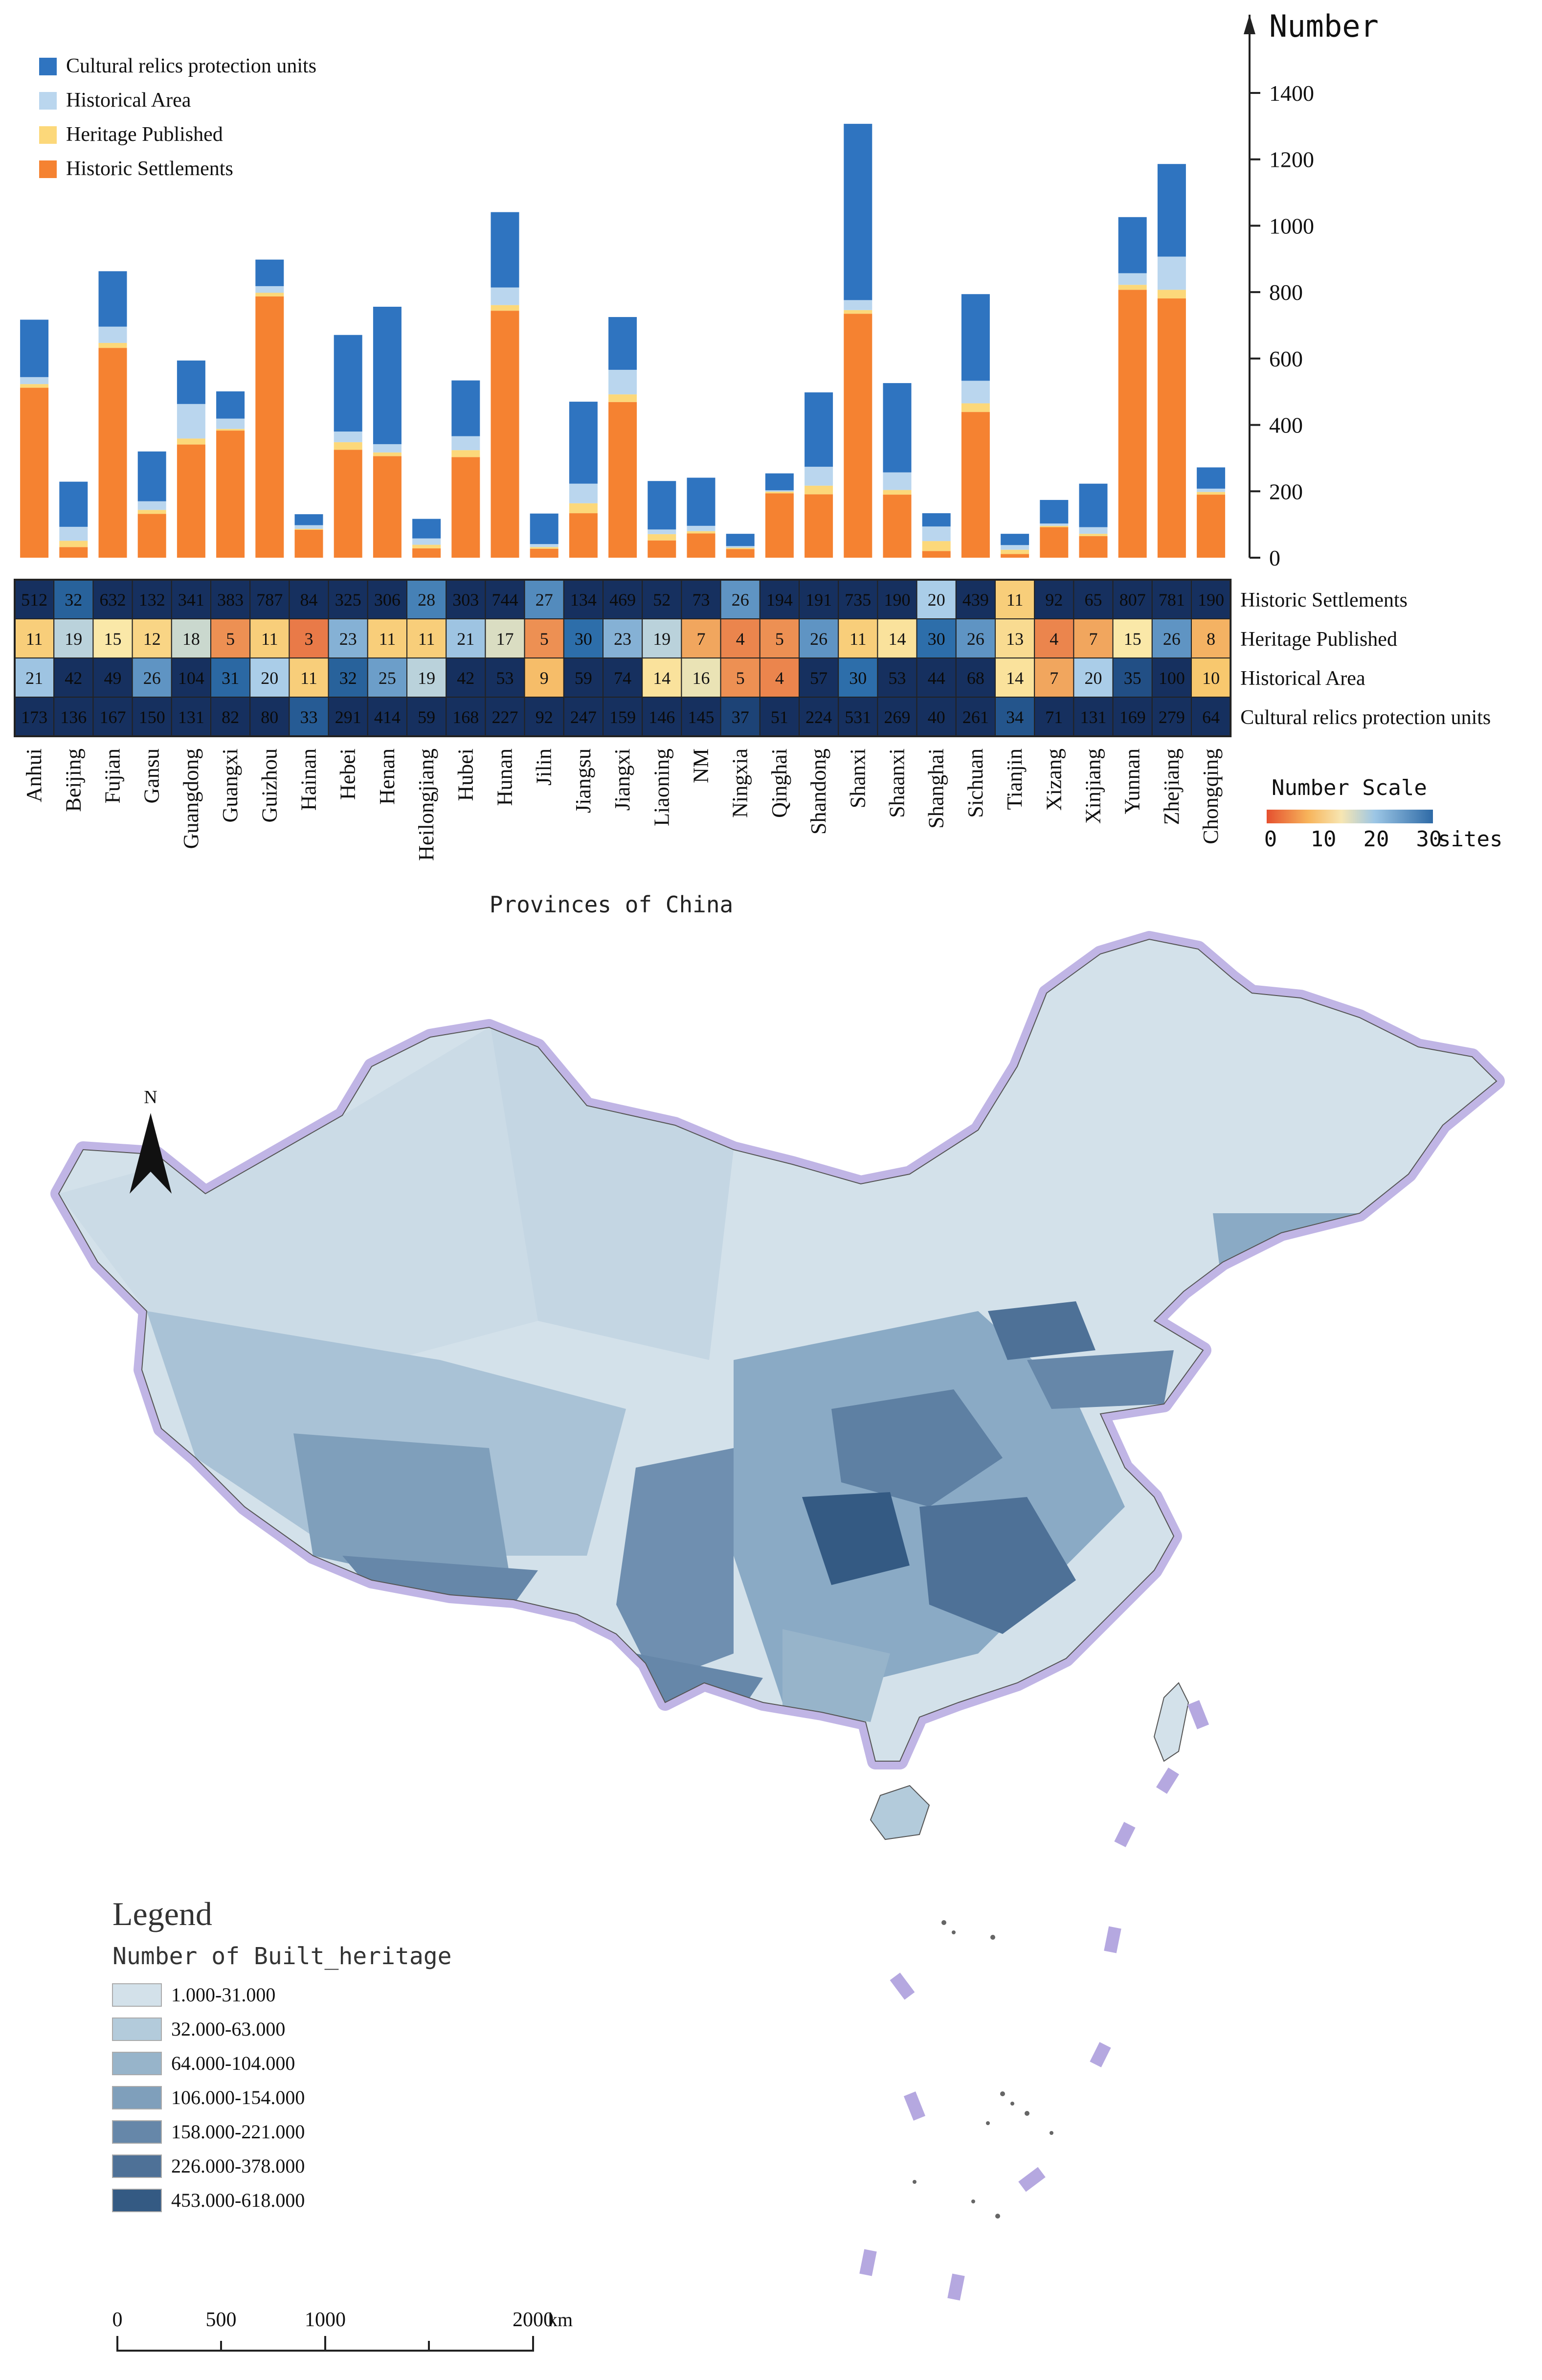 Image resolution: width=1542 pixels, height=2380 pixels. What do you see at coordinates (112, 453) in the screenshot?
I see `bar-fujian-historic-settlements` at bounding box center [112, 453].